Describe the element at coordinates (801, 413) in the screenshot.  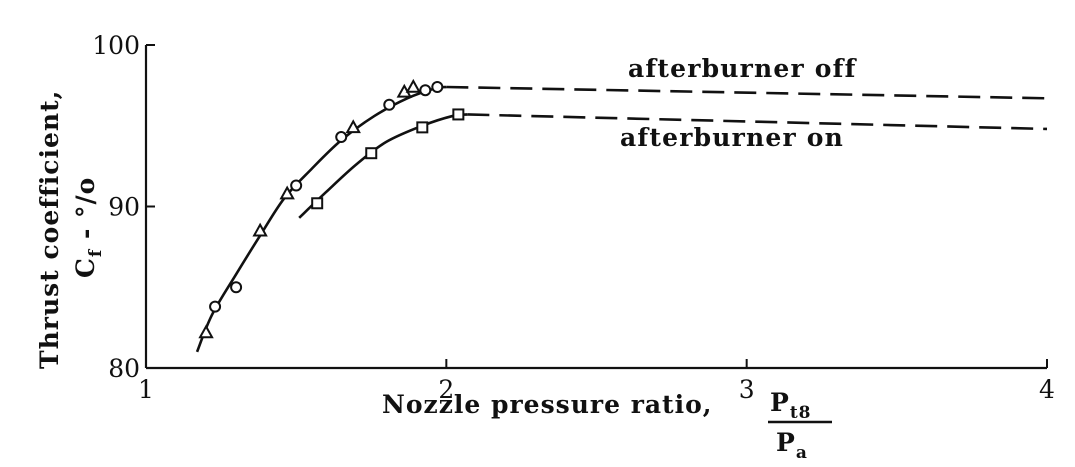
I see `x-fraction-numerator-sub: t8` at that location.